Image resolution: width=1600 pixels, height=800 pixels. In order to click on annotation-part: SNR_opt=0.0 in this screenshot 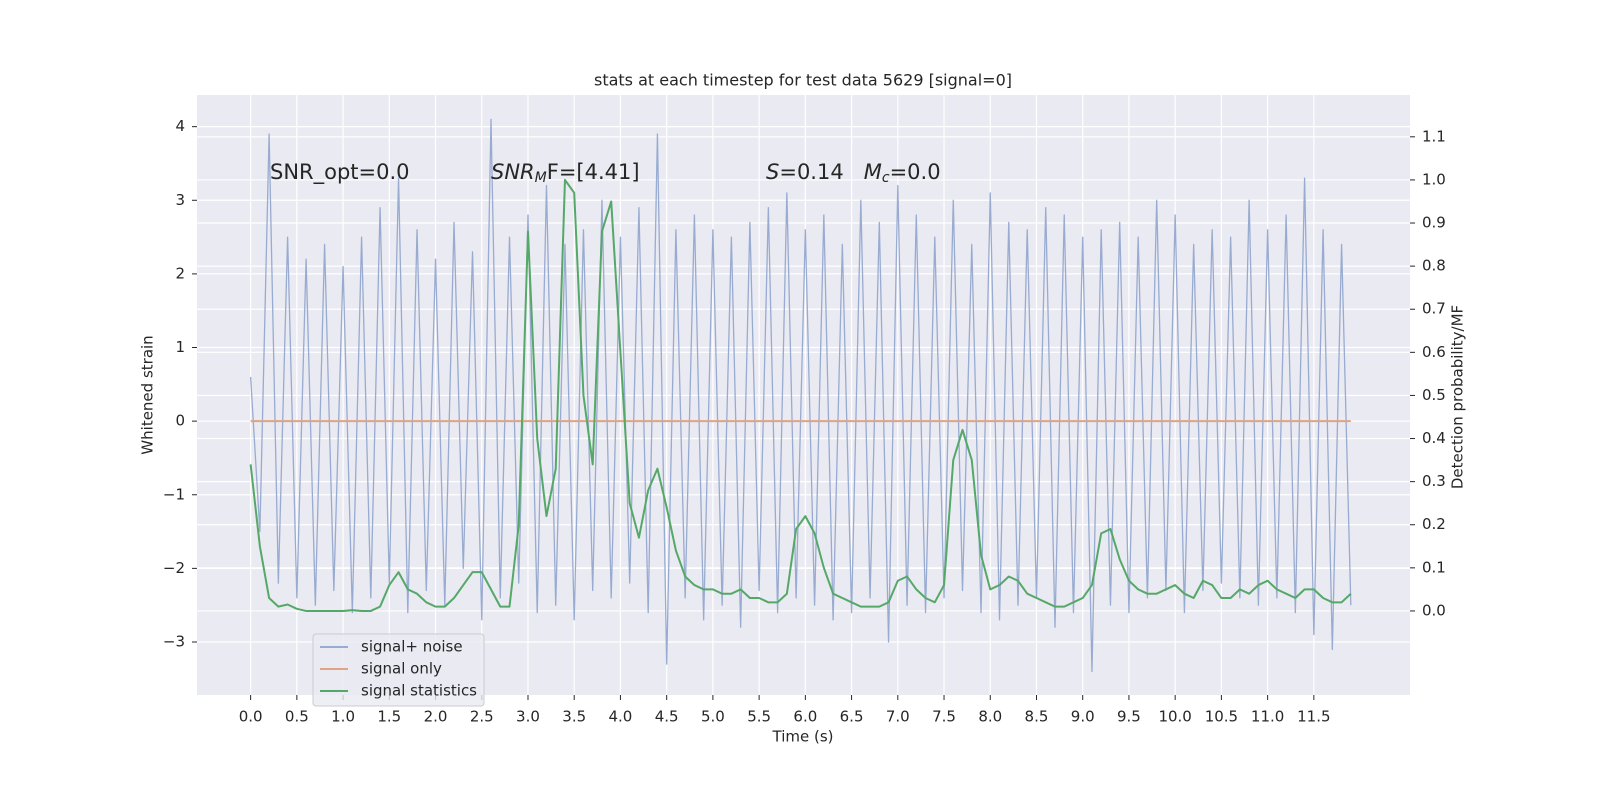, I will do `click(340, 172)`.